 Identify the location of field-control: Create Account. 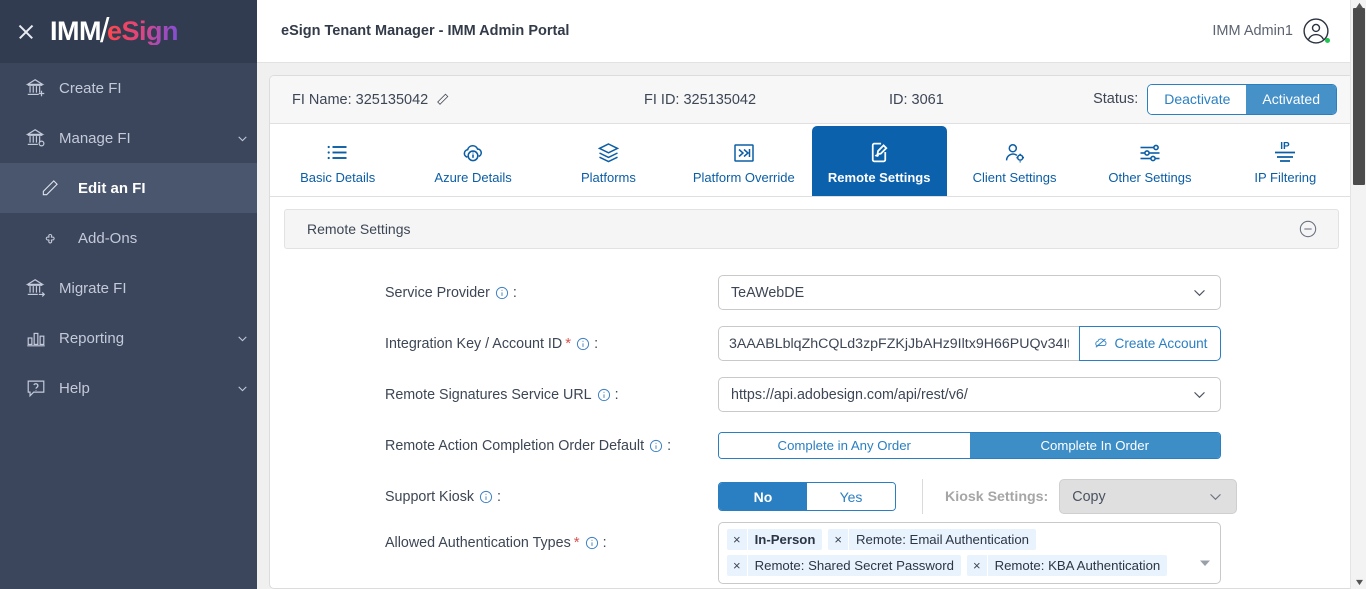
(1028, 343).